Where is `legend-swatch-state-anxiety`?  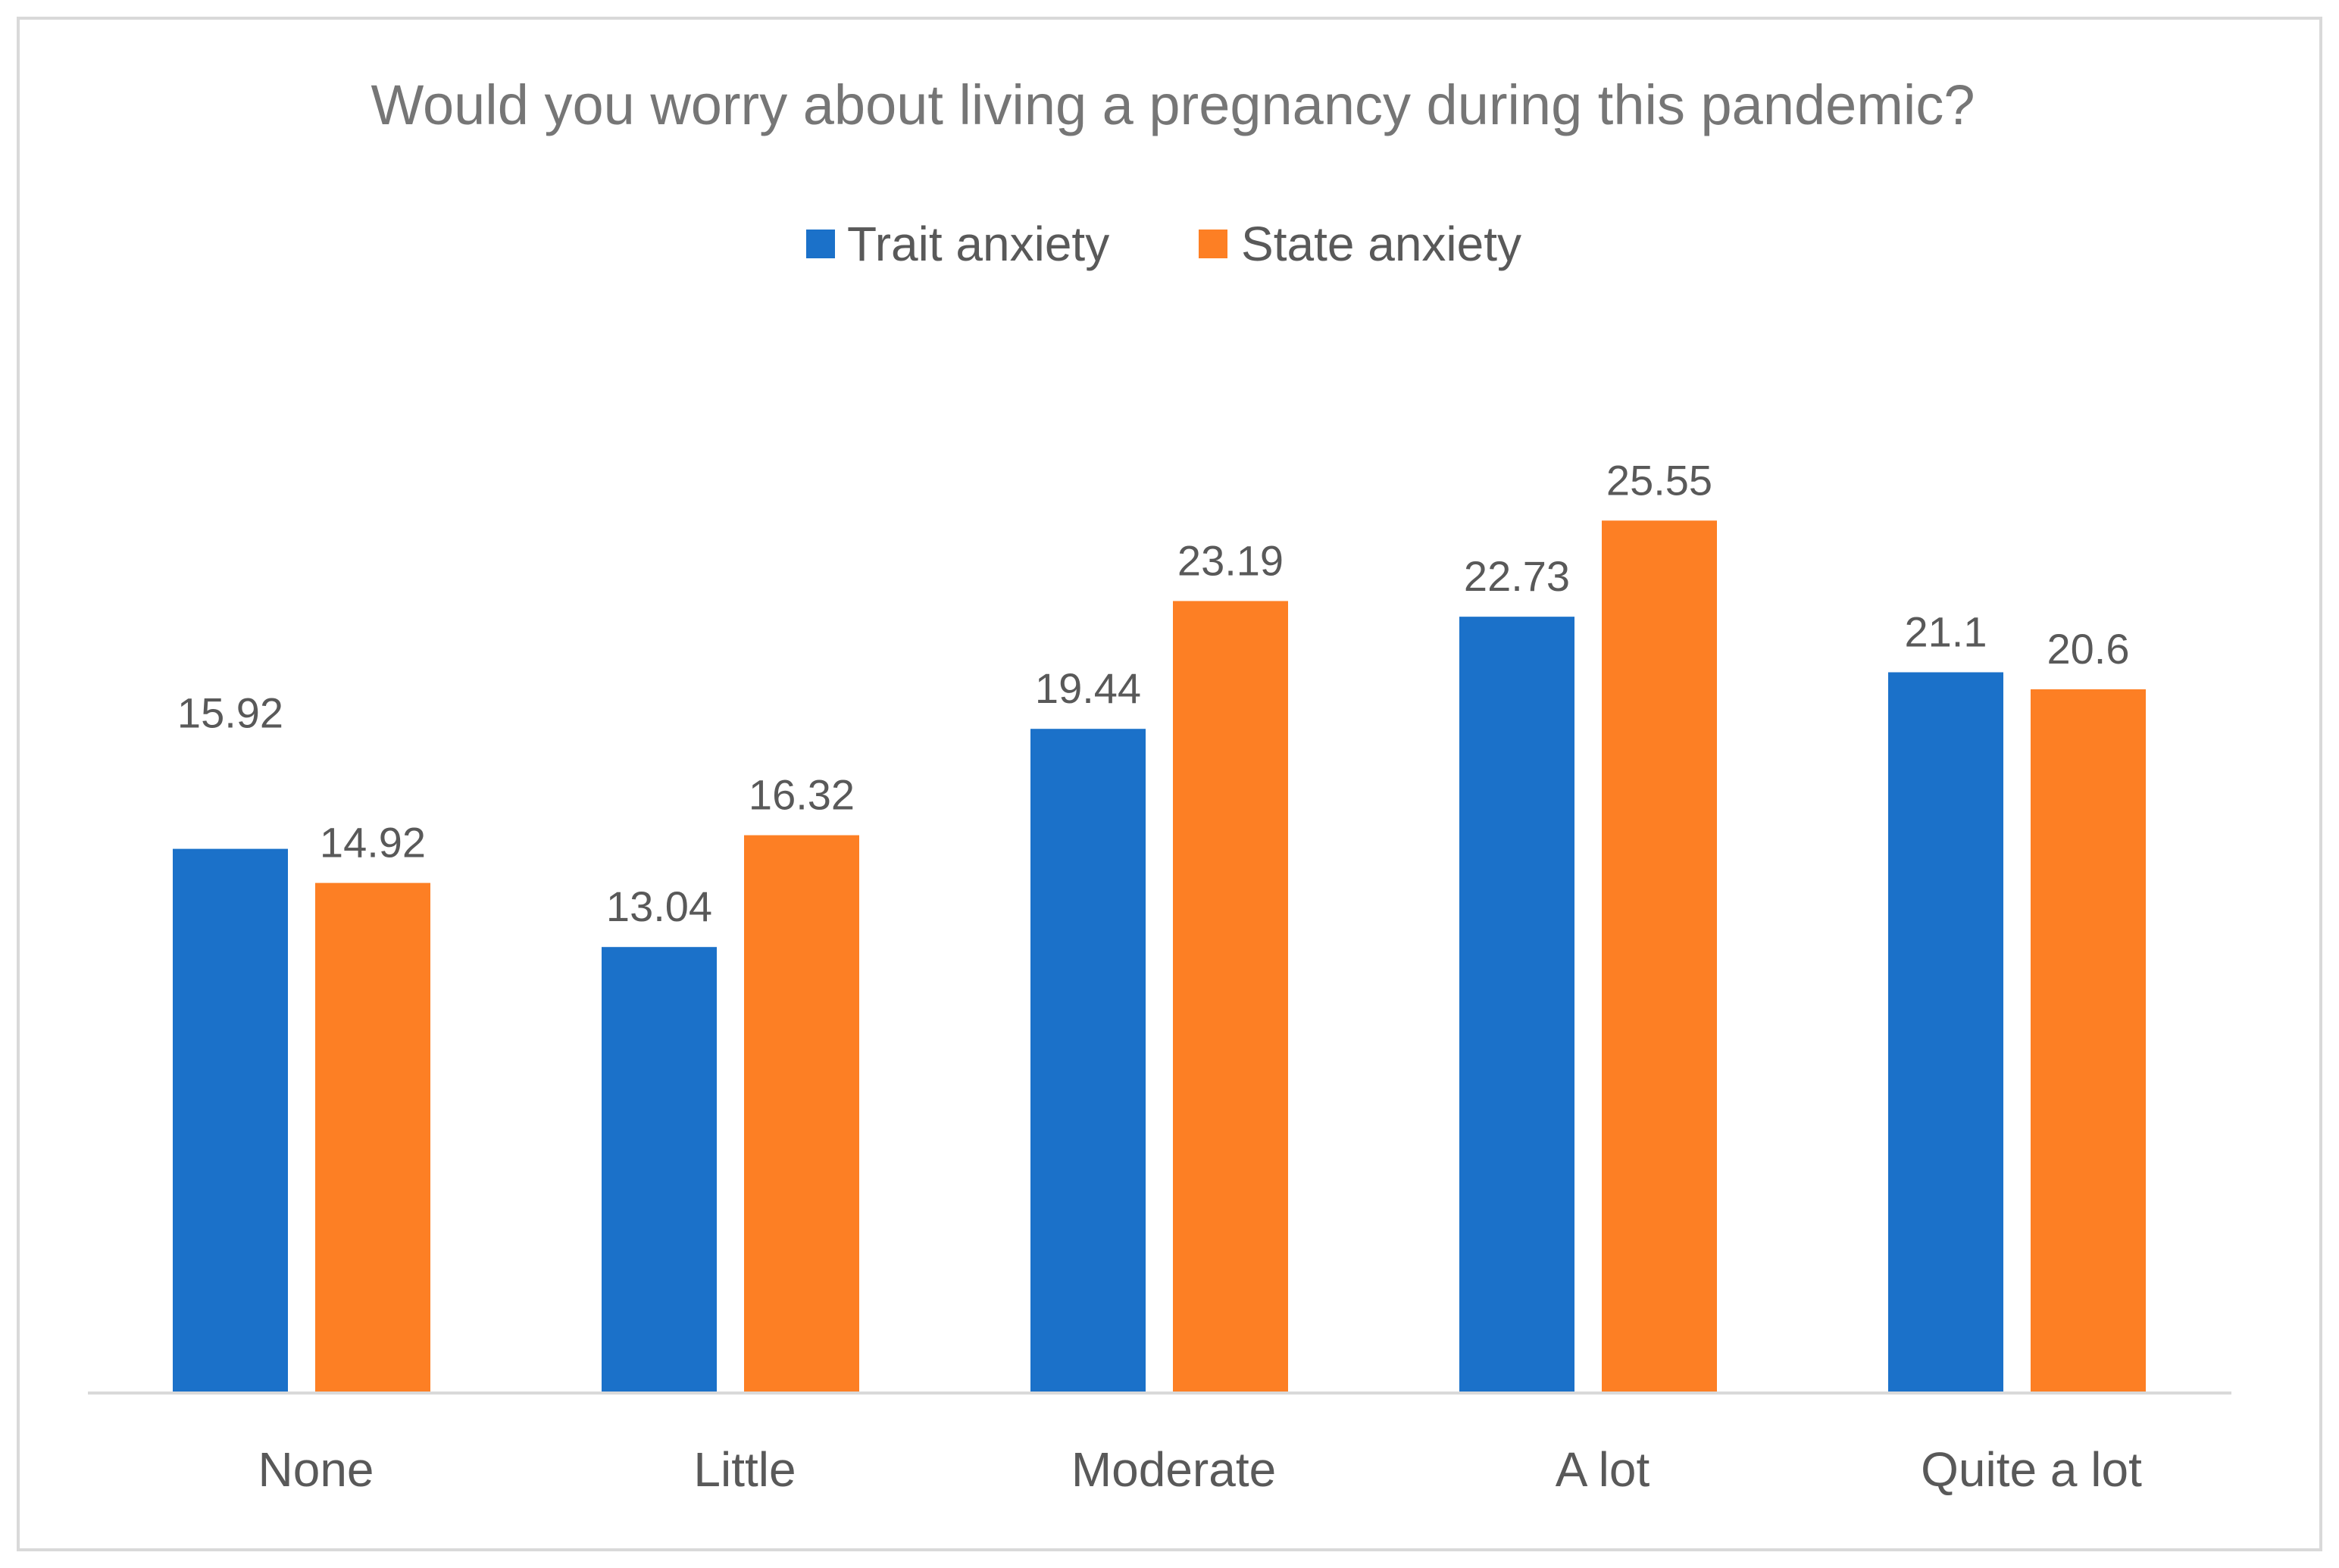 legend-swatch-state-anxiety is located at coordinates (1213, 244).